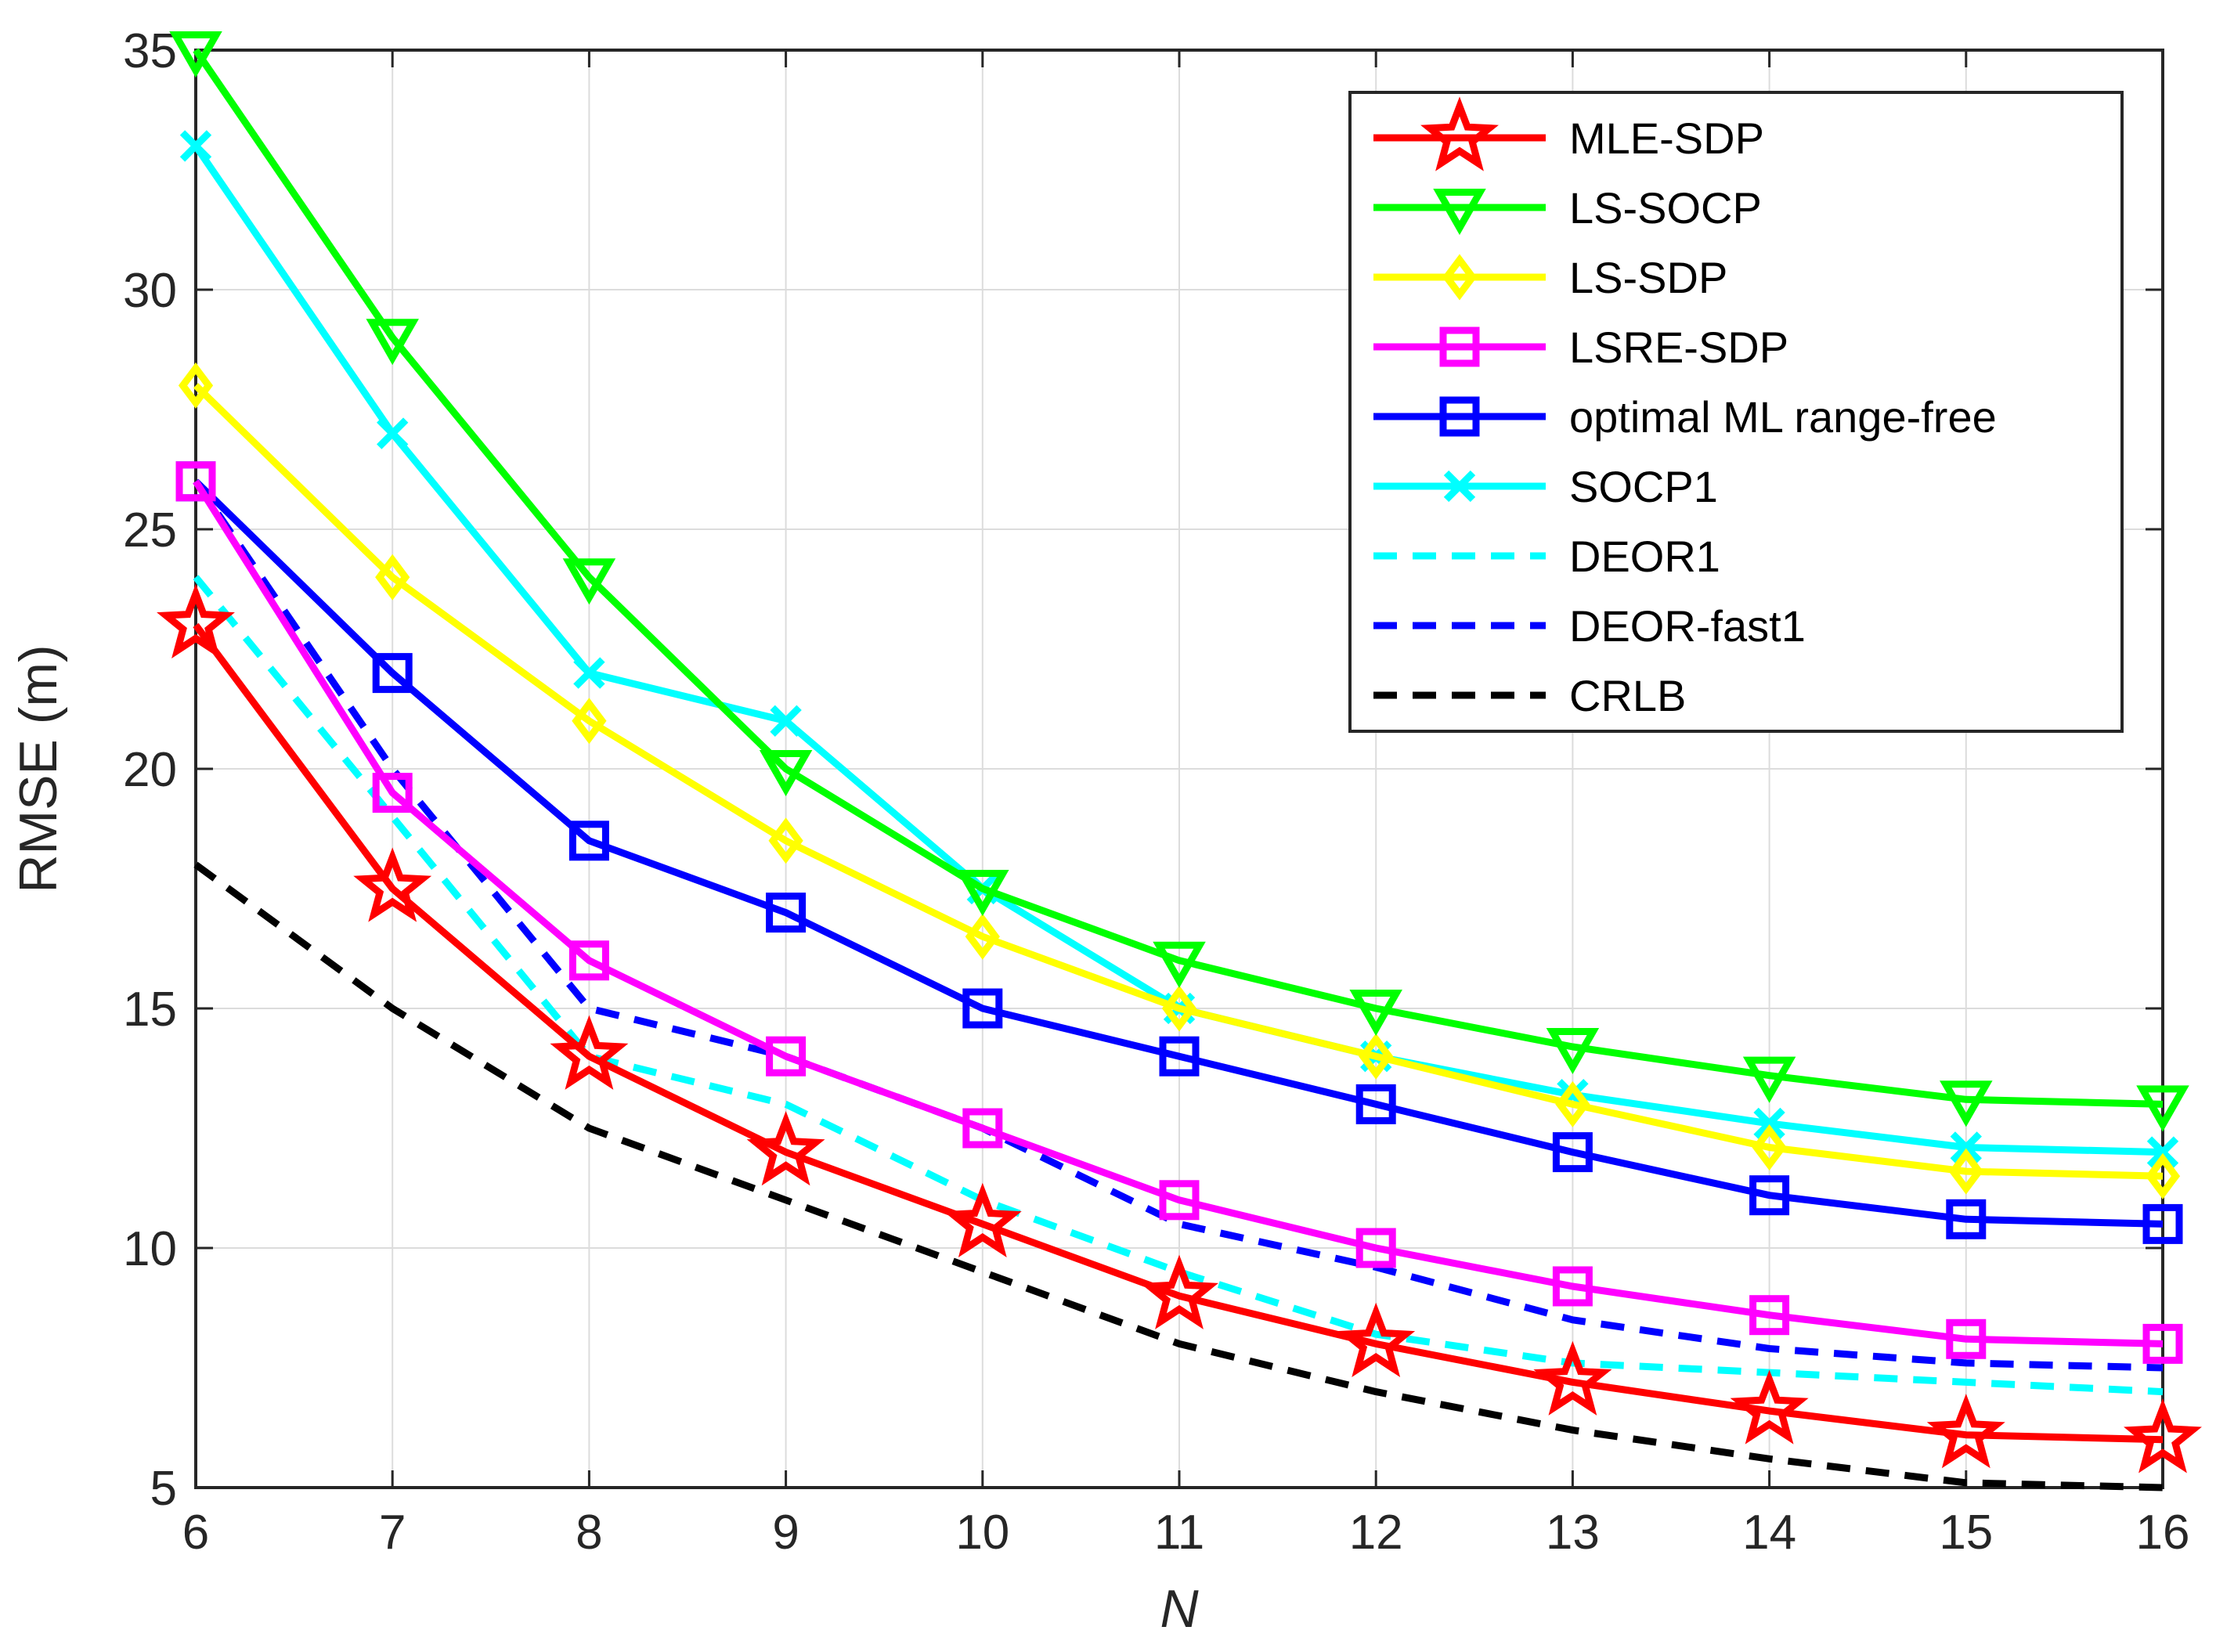 The height and width of the screenshot is (1652, 2216). I want to click on legend-entry-deor-fast1: DEOR-fast1, so click(1589, 626).